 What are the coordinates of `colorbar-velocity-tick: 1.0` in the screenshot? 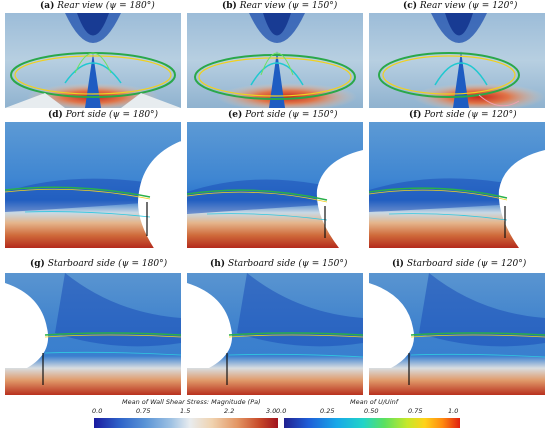 It's located at (453, 411).